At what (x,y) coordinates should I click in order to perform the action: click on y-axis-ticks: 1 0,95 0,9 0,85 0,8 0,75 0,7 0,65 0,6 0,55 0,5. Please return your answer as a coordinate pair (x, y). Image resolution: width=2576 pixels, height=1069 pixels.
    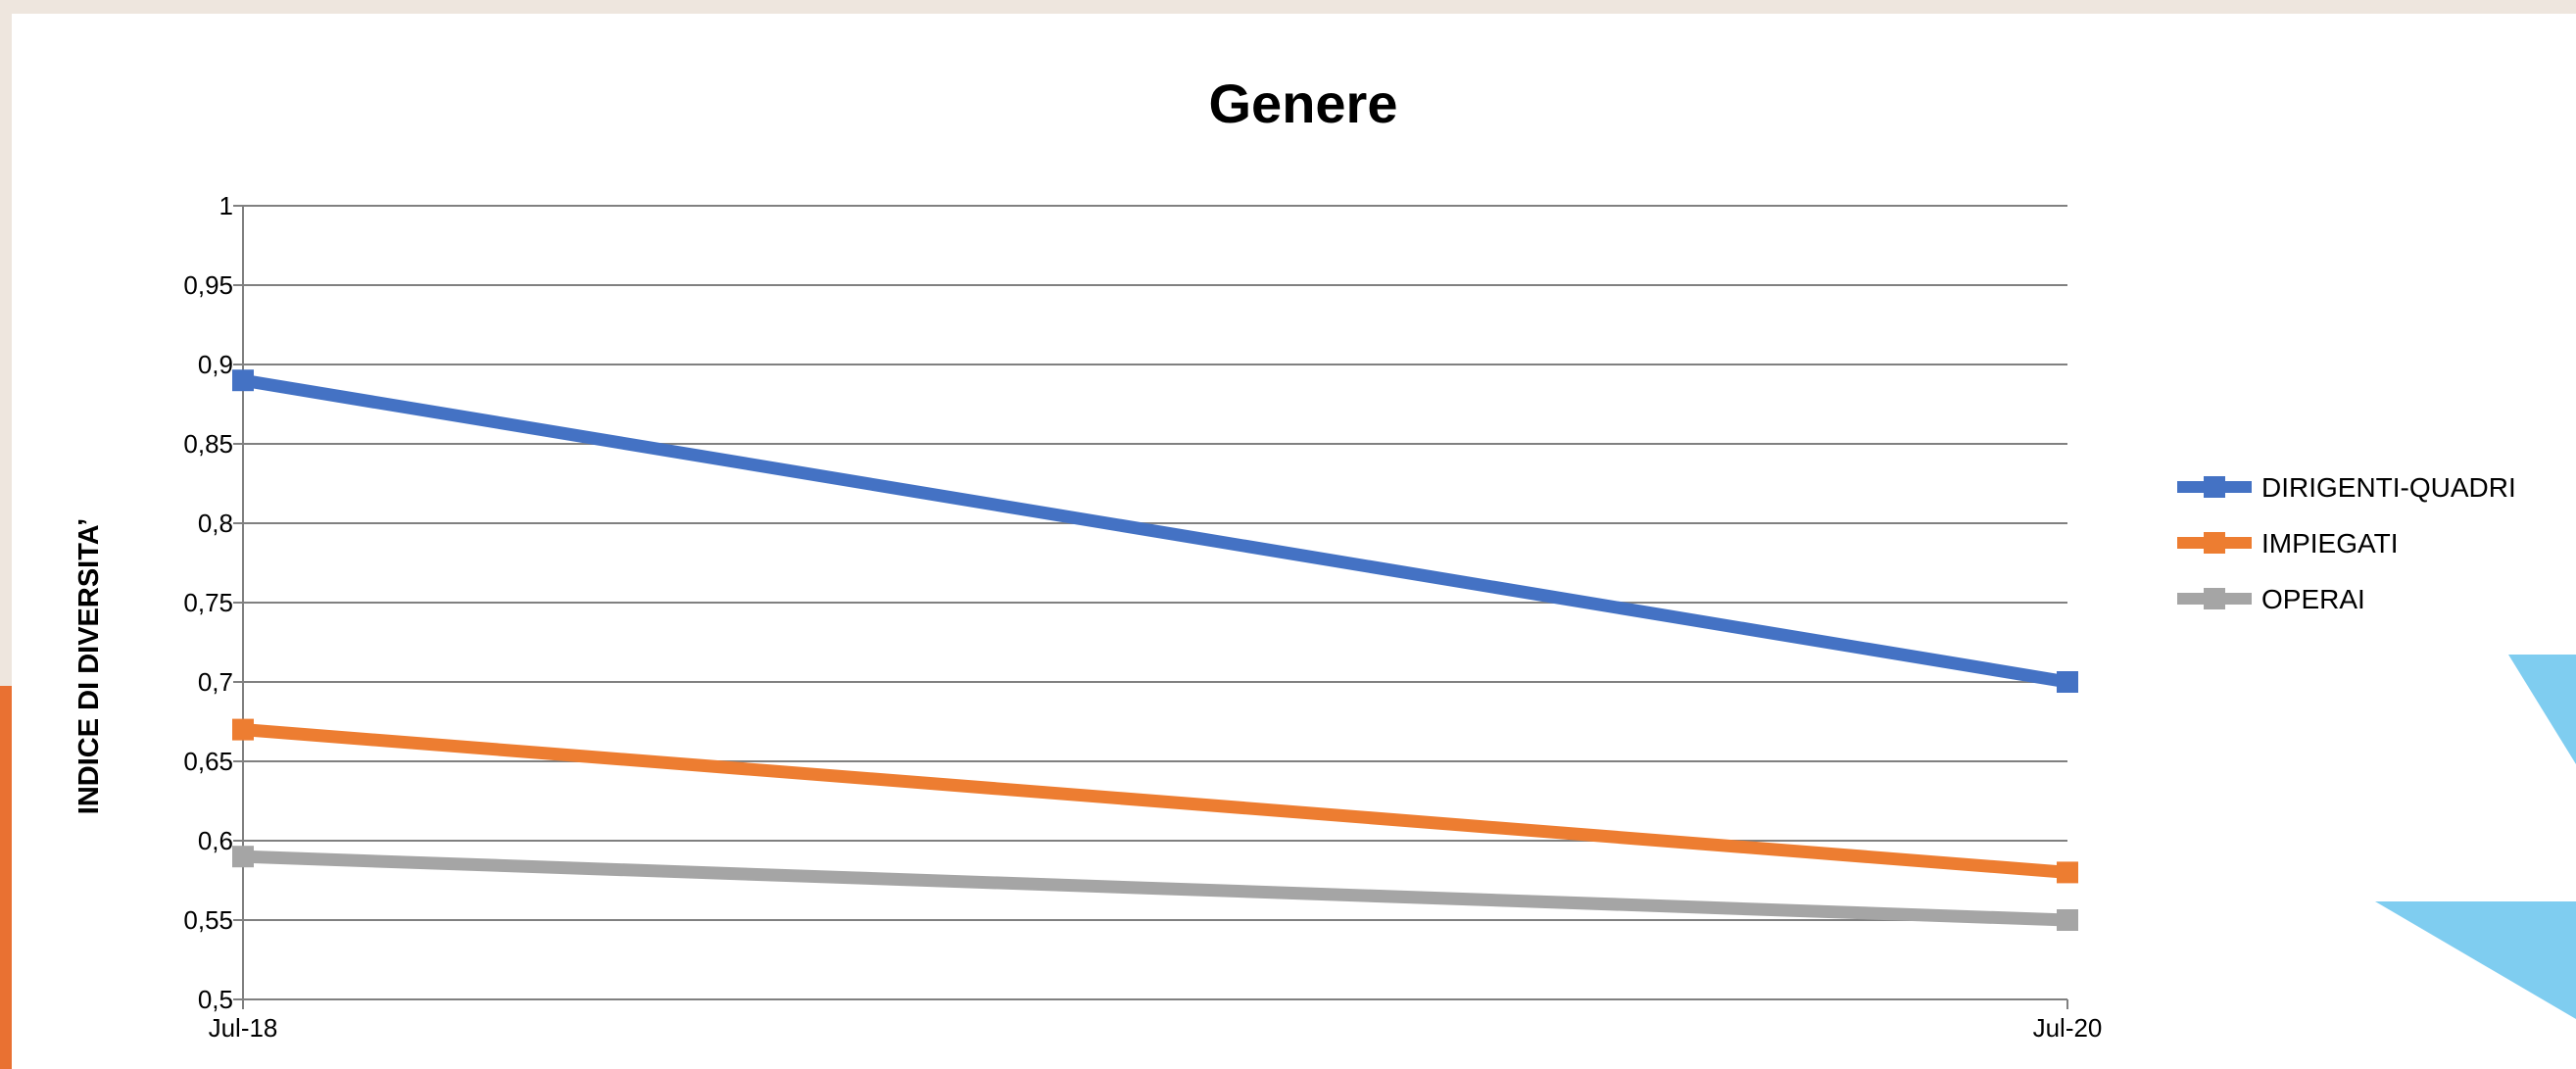
    Looking at the image, I should click on (213, 603).